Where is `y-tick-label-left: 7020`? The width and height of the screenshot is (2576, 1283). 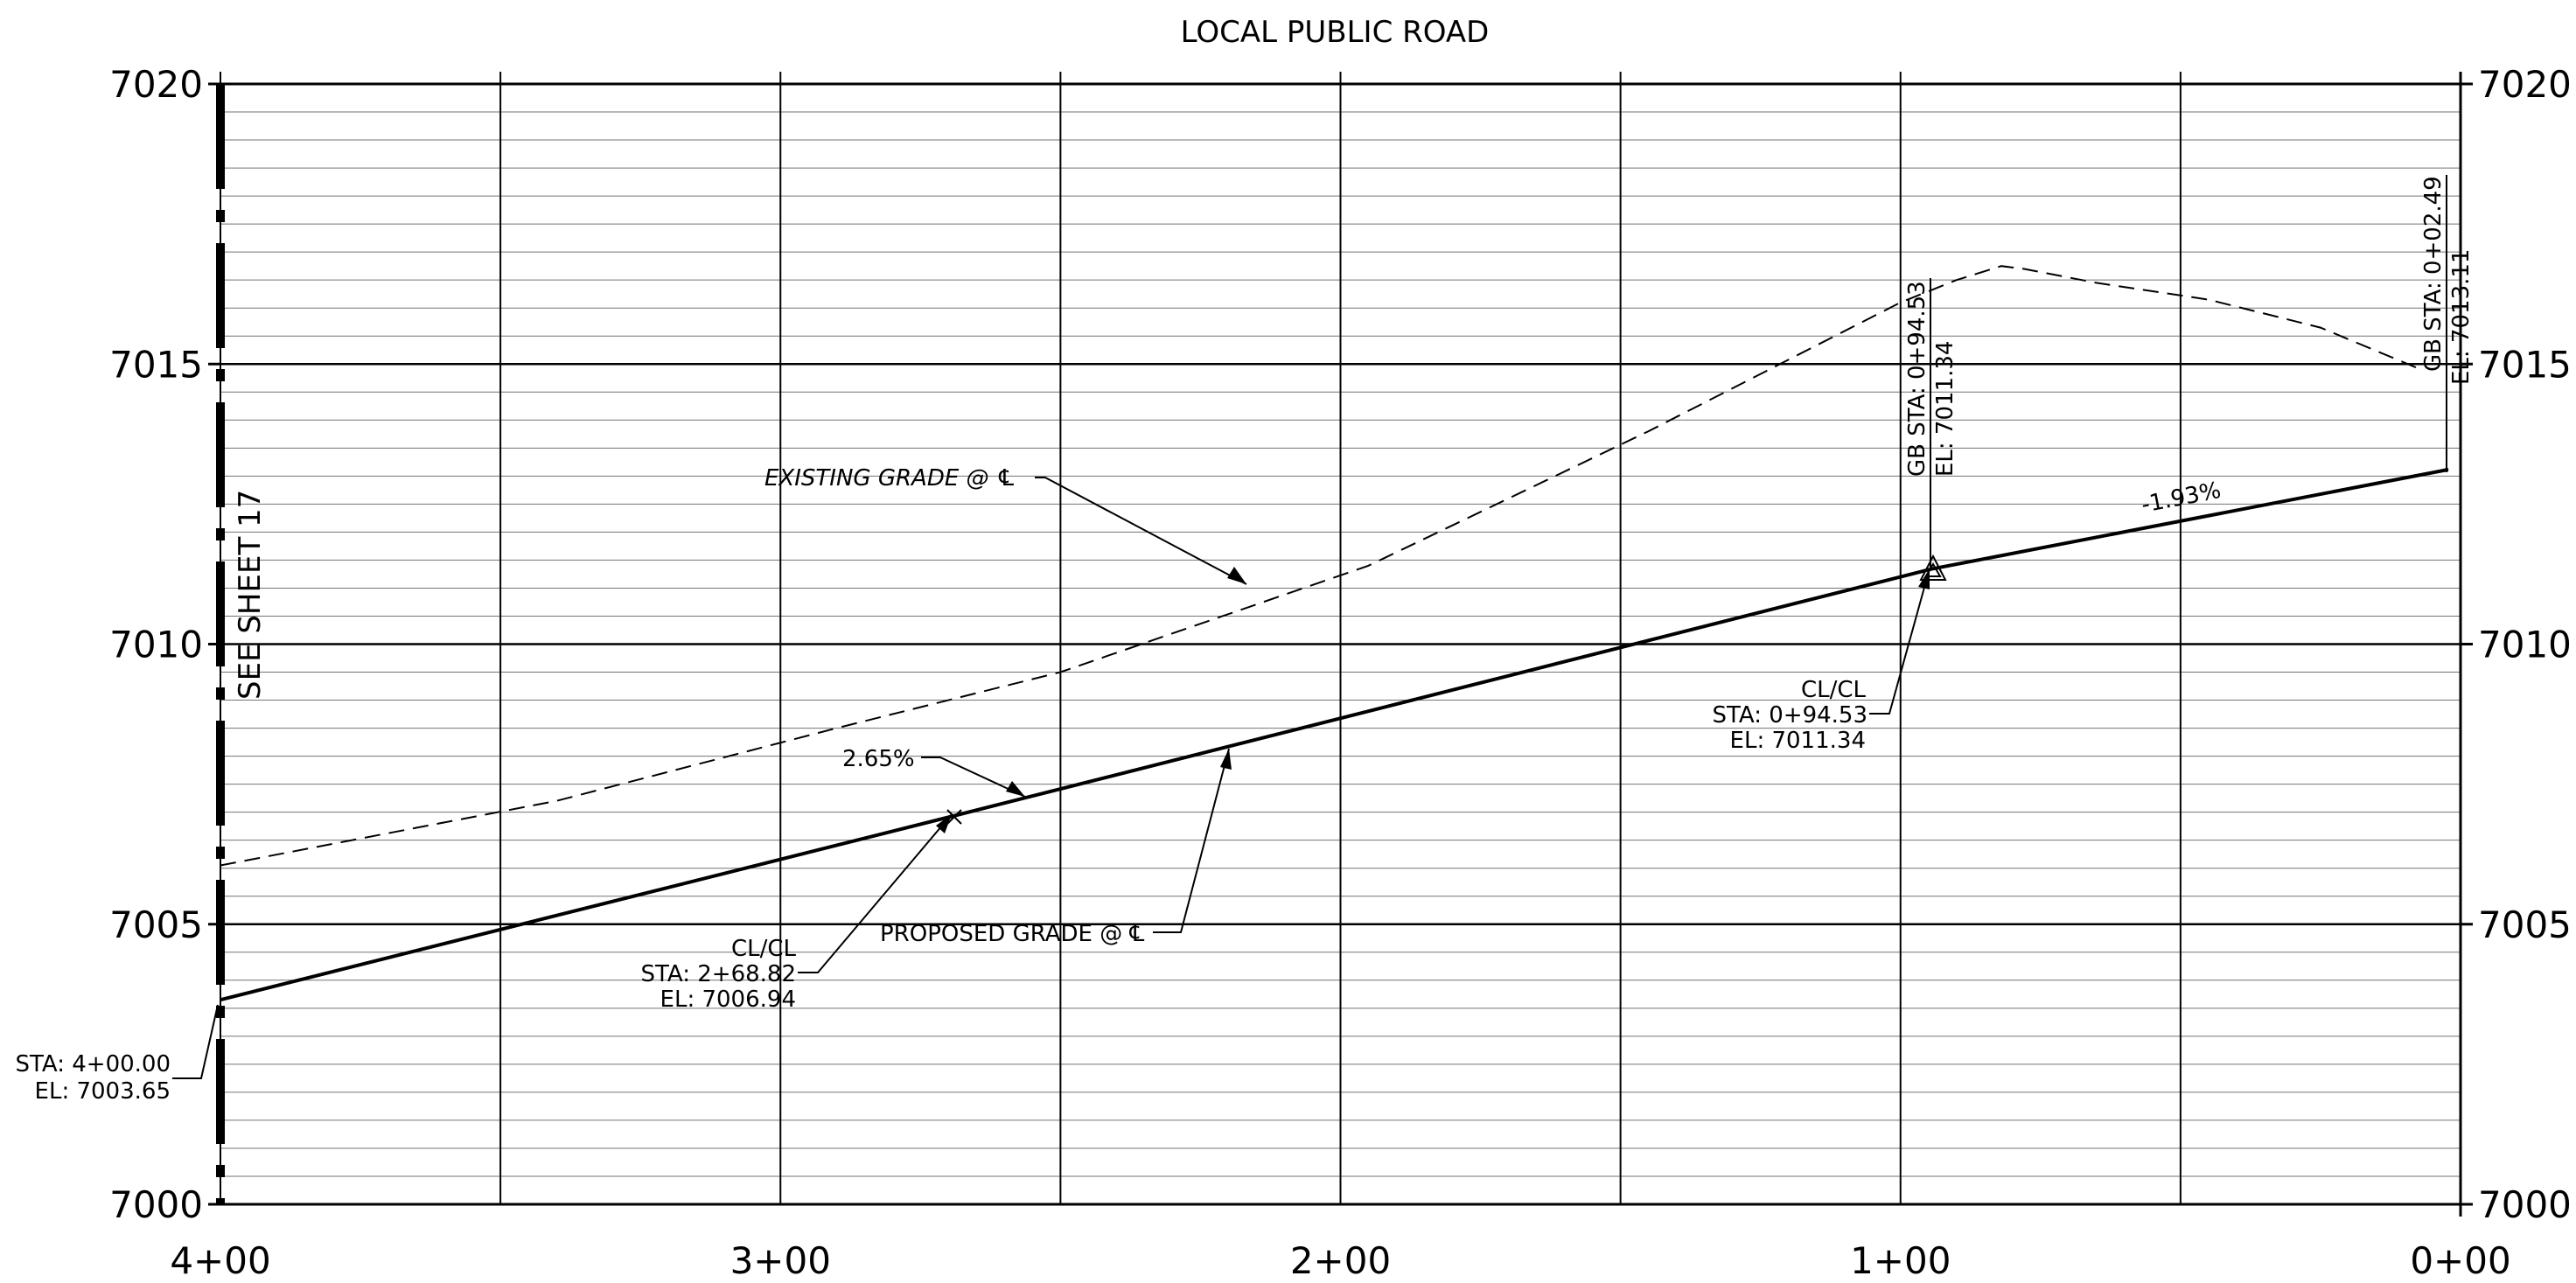 y-tick-label-left: 7020 is located at coordinates (156, 84).